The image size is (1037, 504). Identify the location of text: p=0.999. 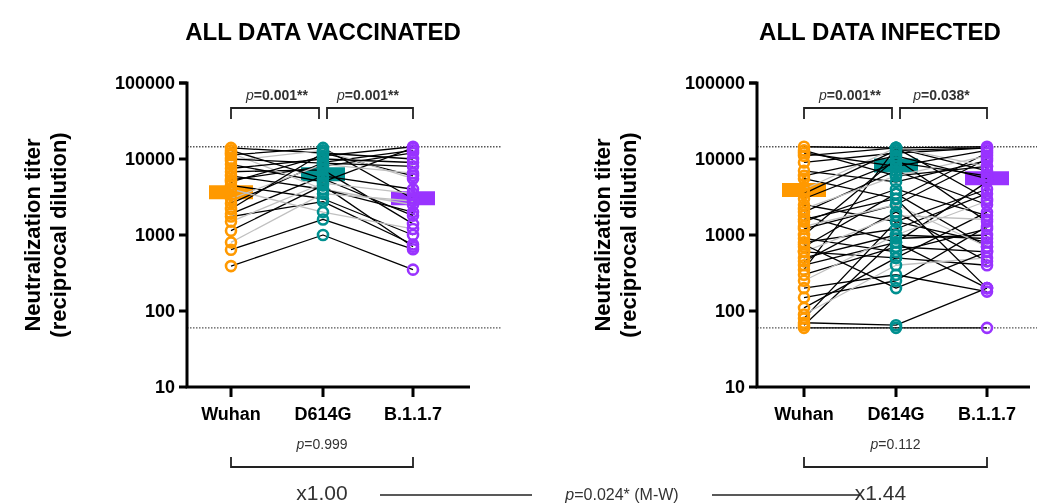
(321, 444).